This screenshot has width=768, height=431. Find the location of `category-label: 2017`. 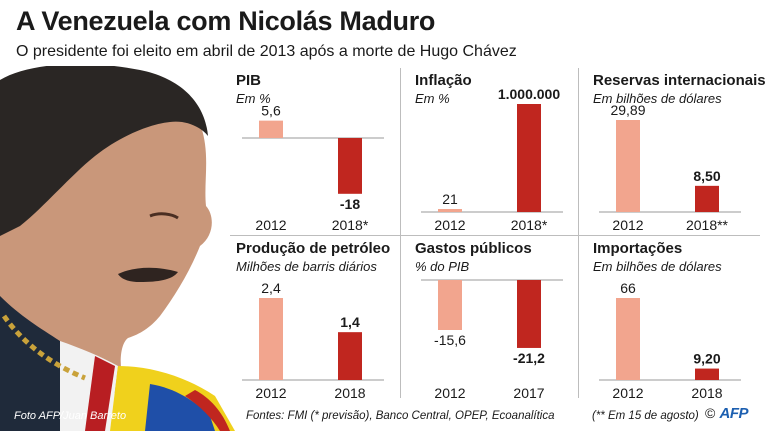

category-label: 2017 is located at coordinates (528, 393).